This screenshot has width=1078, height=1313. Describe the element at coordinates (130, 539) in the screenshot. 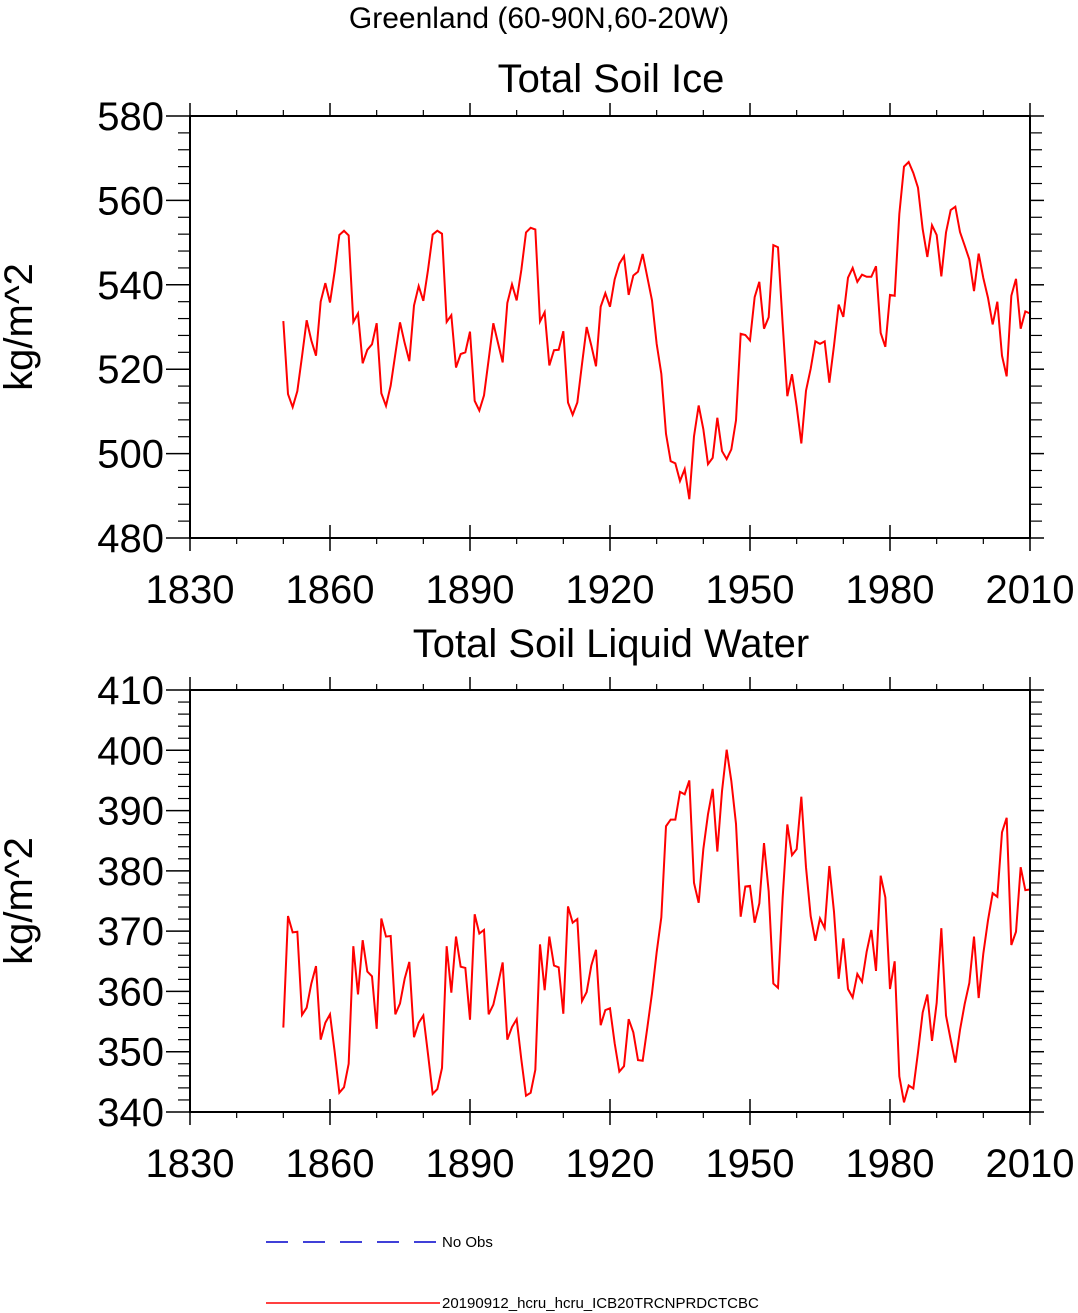

I see `y-tick-label: 480` at that location.